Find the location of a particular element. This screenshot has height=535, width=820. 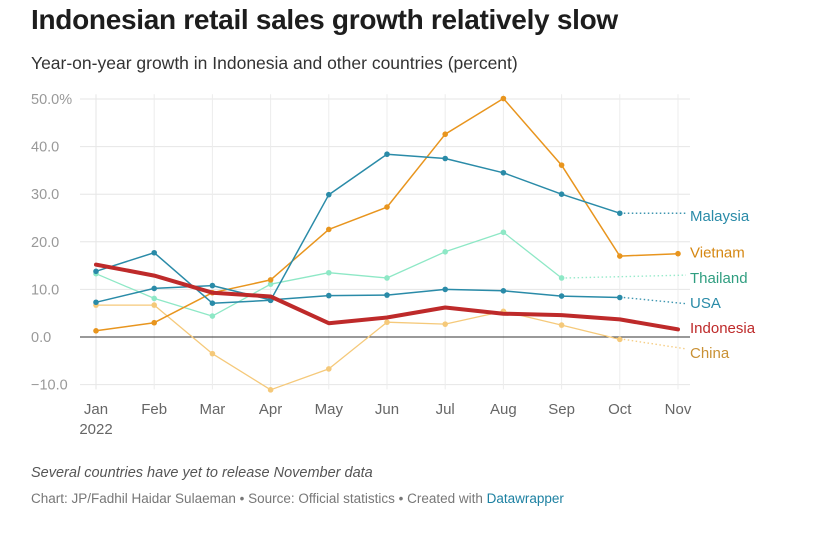

data-point-vietnam-may is located at coordinates (329, 229).